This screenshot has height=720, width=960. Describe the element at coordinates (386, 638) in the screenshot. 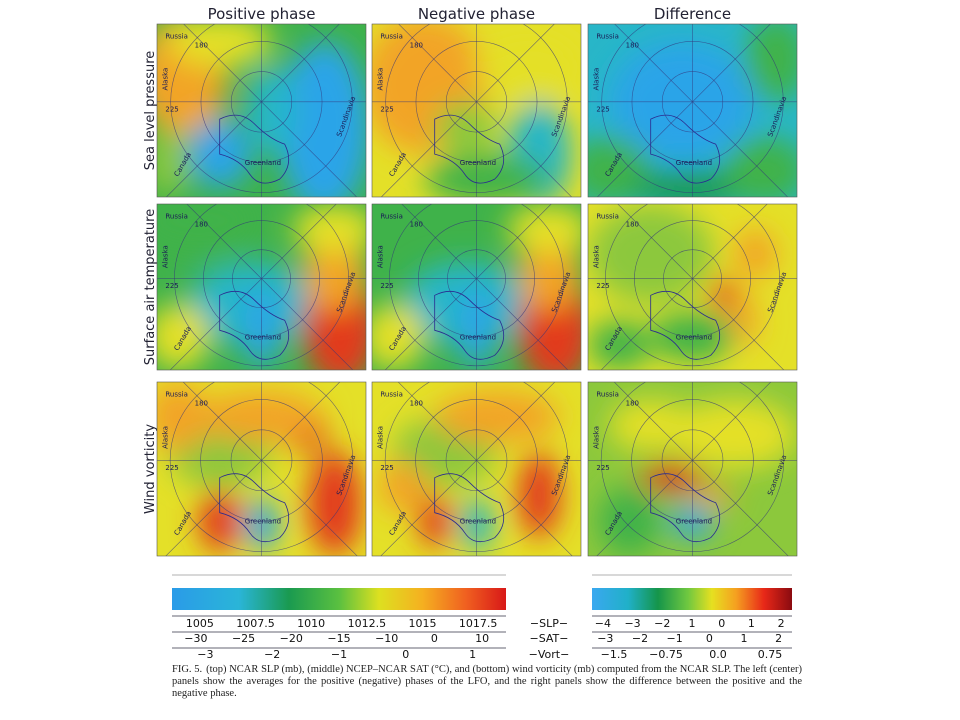

I see `colorbar-label: −10` at that location.